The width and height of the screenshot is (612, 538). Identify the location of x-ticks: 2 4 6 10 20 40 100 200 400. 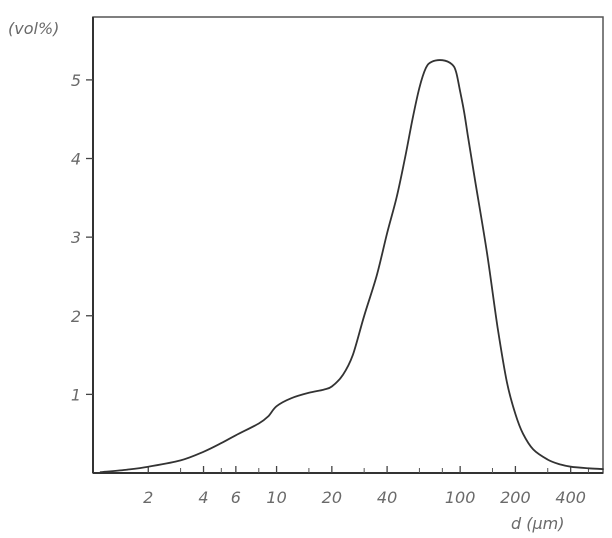
(366, 486).